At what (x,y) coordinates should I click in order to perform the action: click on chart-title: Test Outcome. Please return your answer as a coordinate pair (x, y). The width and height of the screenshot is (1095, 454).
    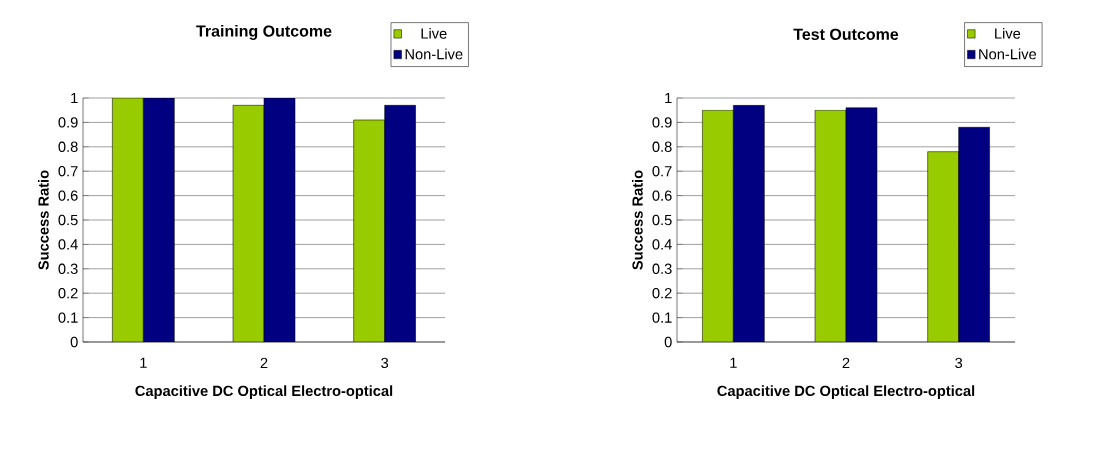
    Looking at the image, I should click on (846, 34).